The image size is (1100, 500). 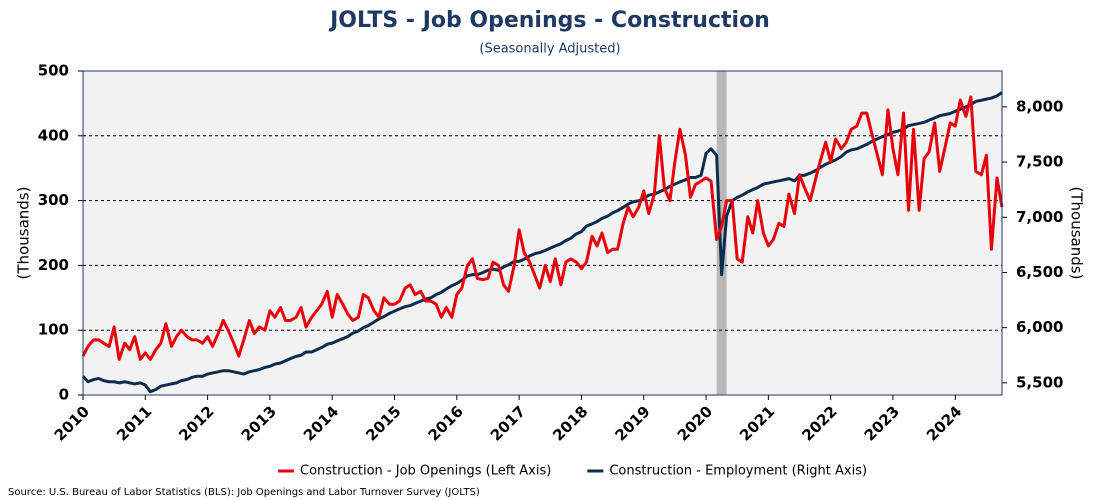 What do you see at coordinates (695, 423) in the screenshot?
I see `x-tick-label: 2020` at bounding box center [695, 423].